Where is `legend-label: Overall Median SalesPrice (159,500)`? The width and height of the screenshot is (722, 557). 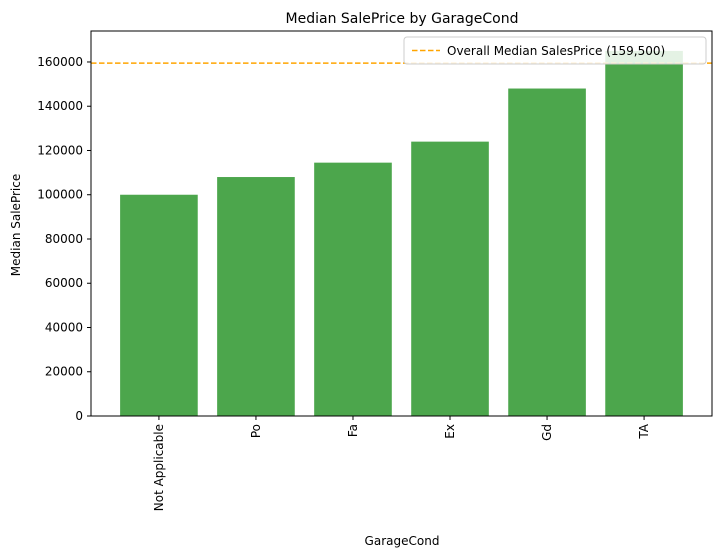 legend-label: Overall Median SalesPrice (159,500) is located at coordinates (556, 51).